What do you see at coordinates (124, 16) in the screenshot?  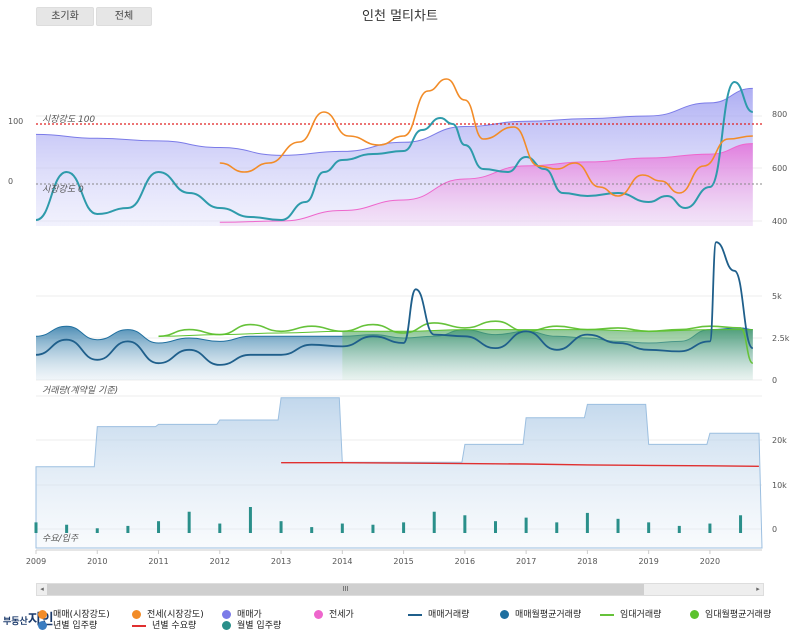 I see `show-all-button: 전체` at bounding box center [124, 16].